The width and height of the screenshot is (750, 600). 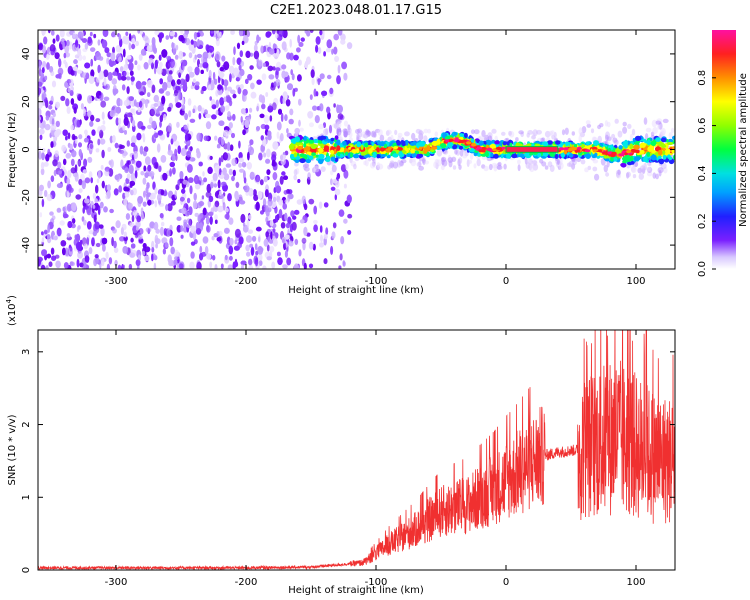 What do you see at coordinates (26, 570) in the screenshot?
I see `y-tick-label: 0` at bounding box center [26, 570].